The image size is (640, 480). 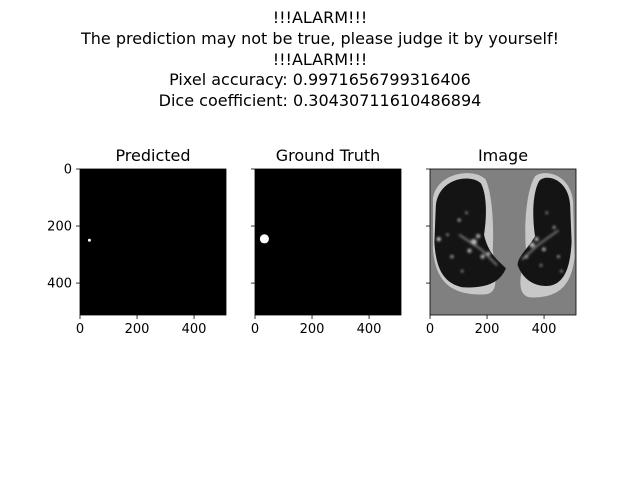 What do you see at coordinates (503, 155) in the screenshot?
I see `subplot-title: Image` at bounding box center [503, 155].